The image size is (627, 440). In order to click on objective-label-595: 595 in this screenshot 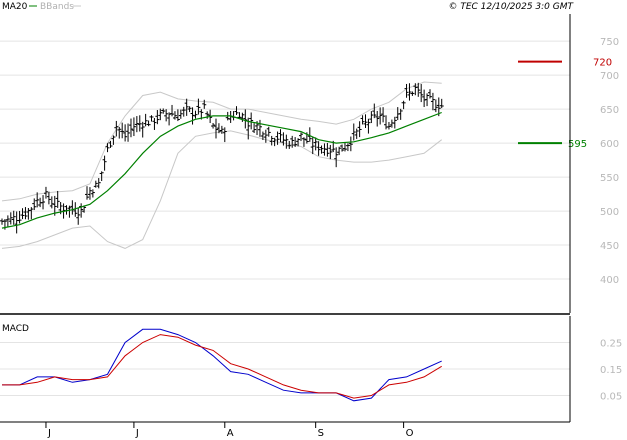, I will do `click(577, 144)`.